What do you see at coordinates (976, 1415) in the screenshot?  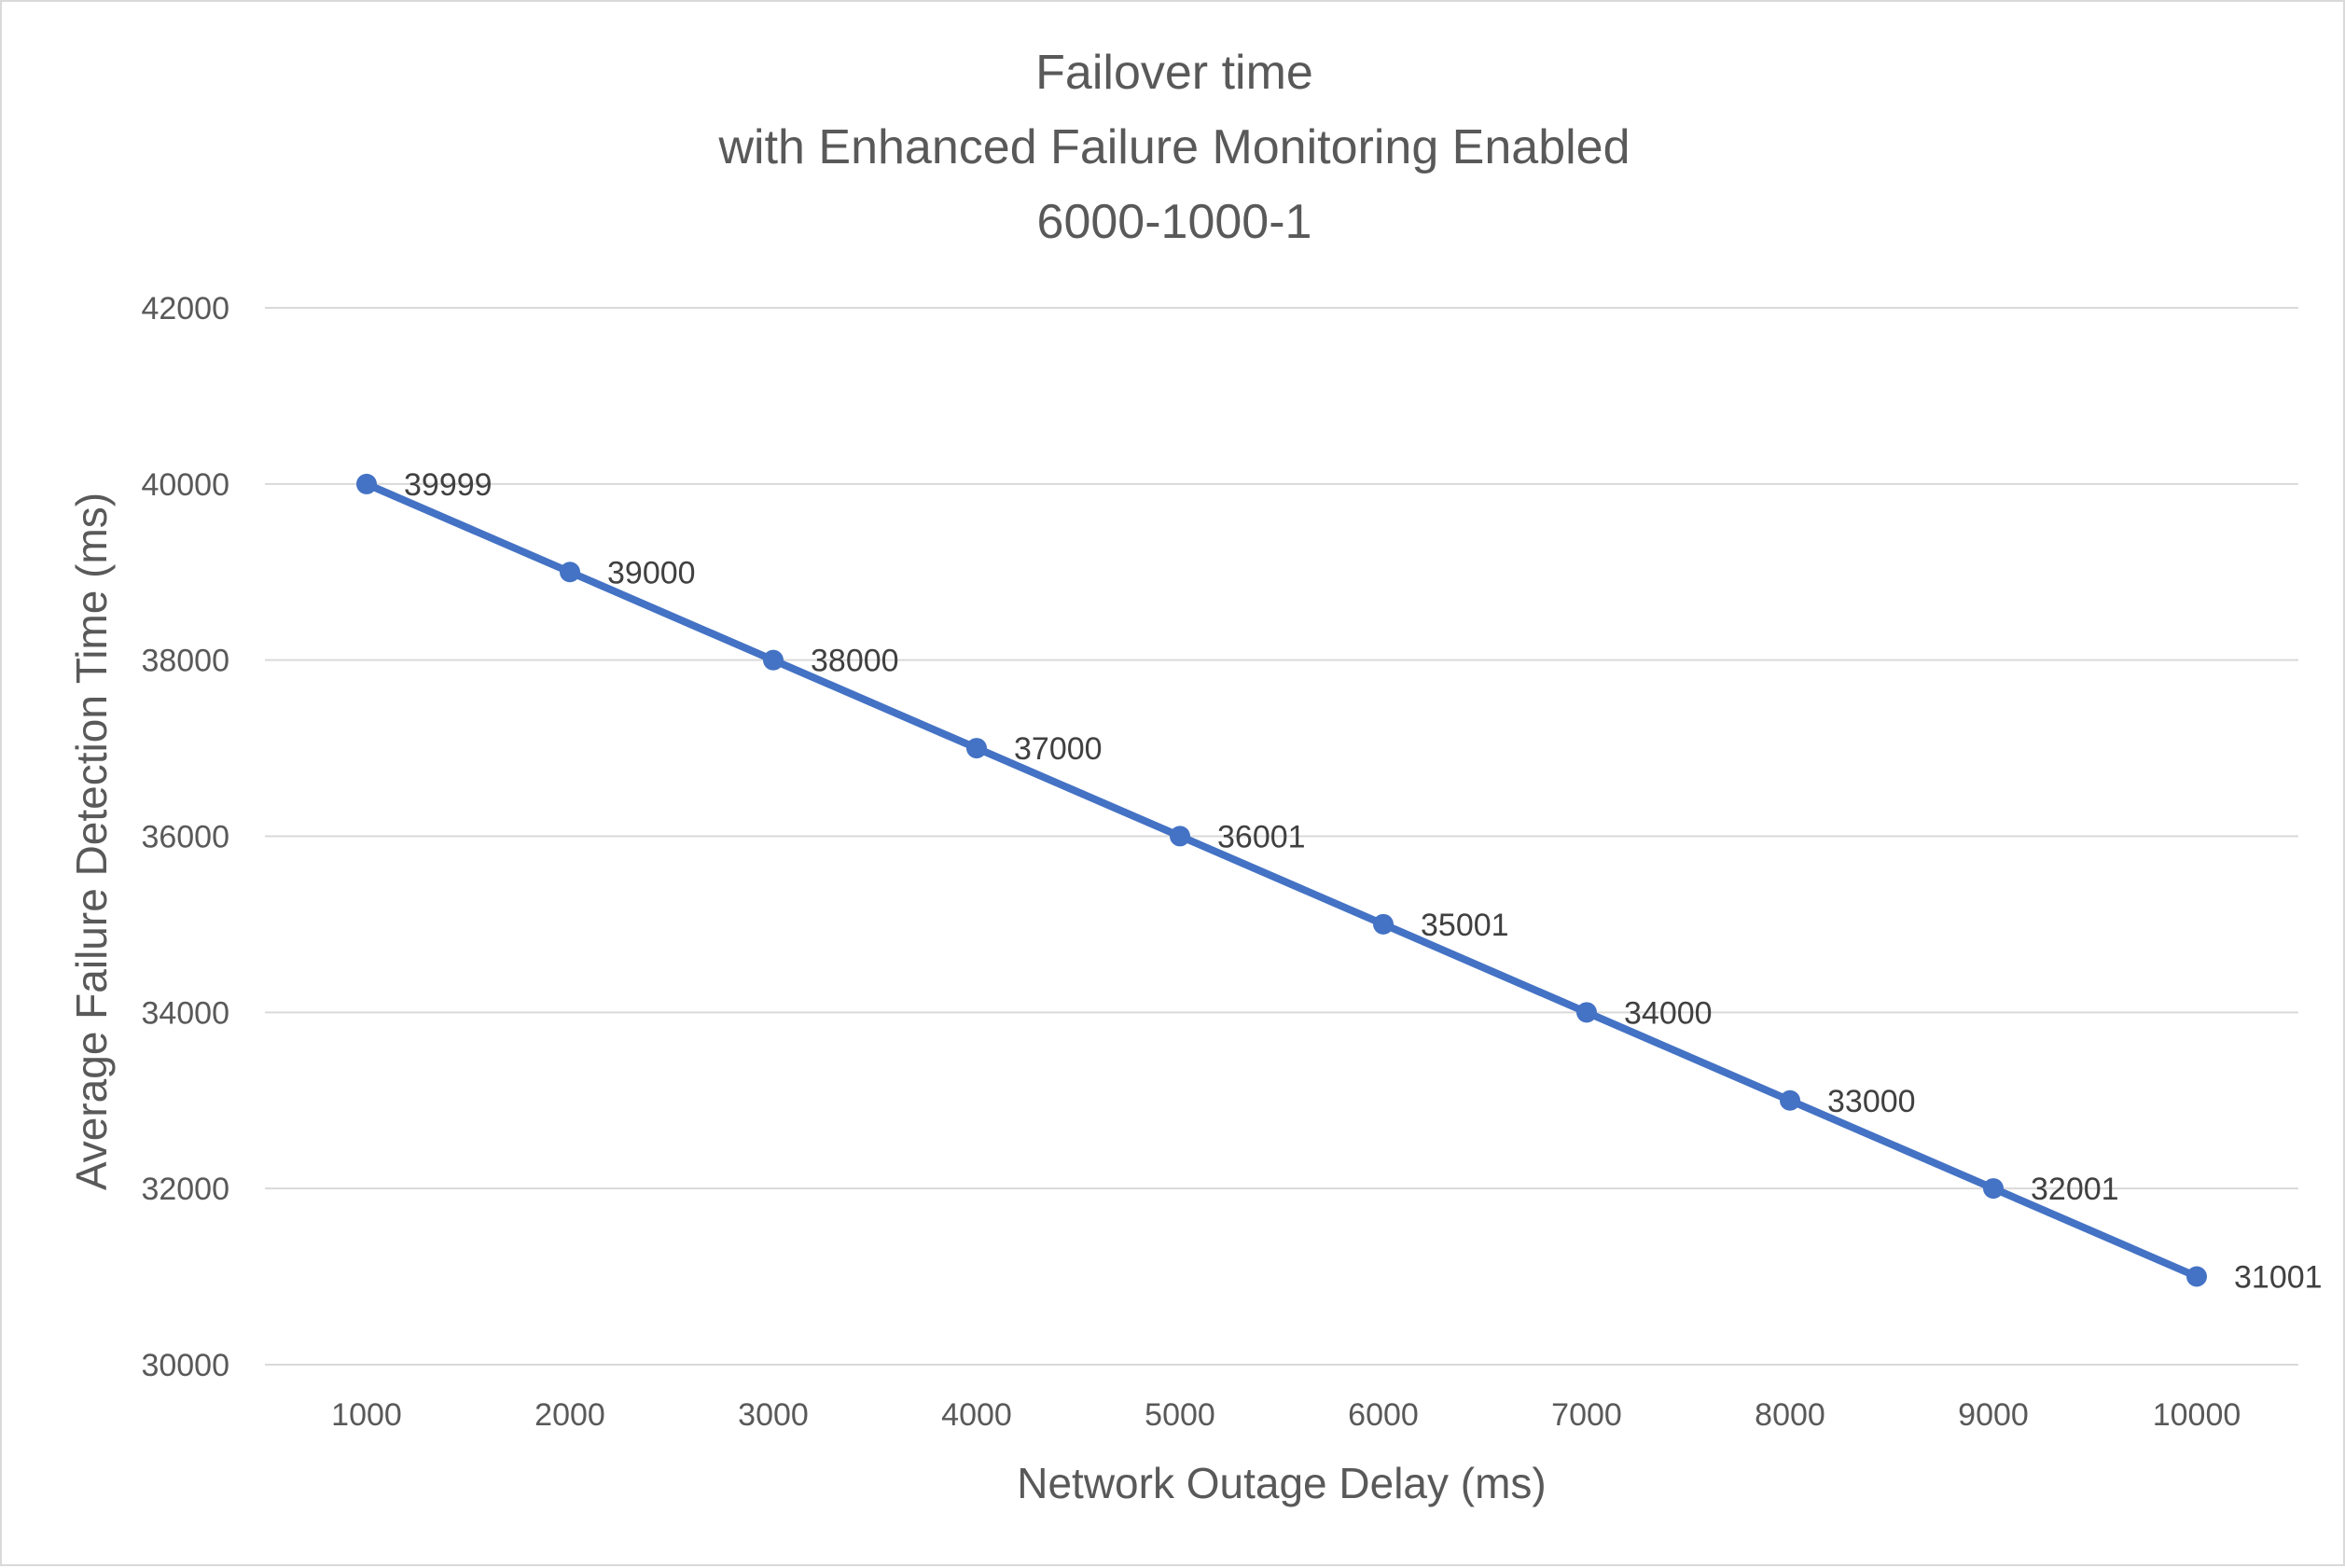 I see `x-tick-label: 4000` at bounding box center [976, 1415].